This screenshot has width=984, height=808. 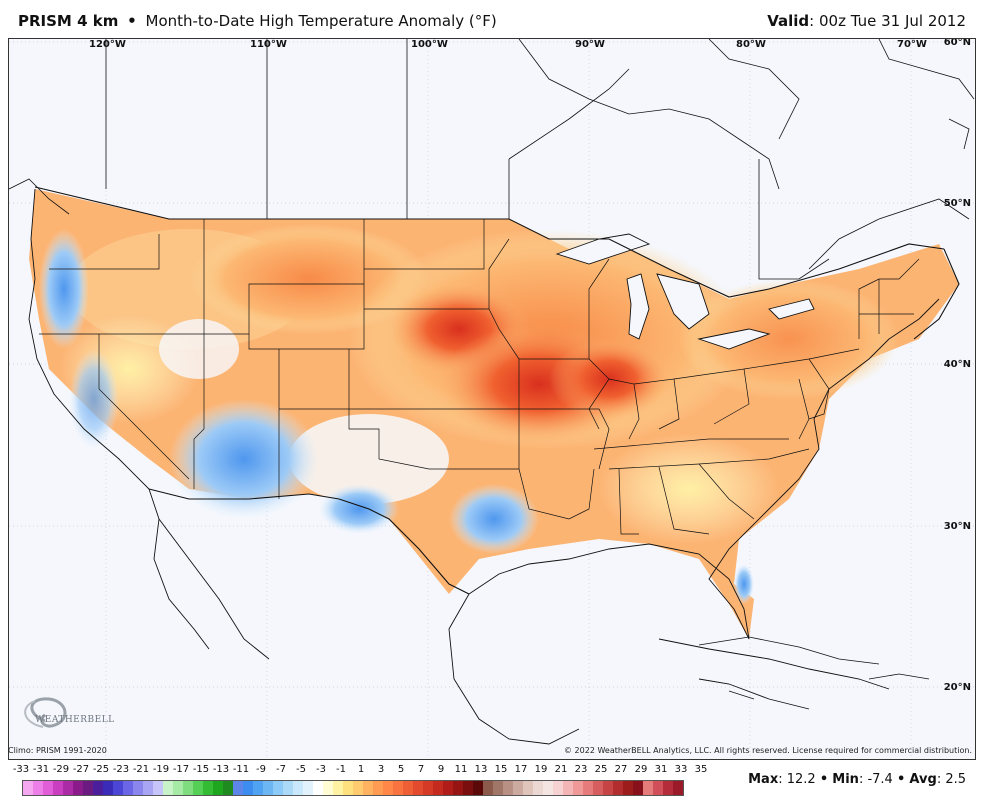 I want to click on legend-tick-label: -33, so click(x=21, y=769).